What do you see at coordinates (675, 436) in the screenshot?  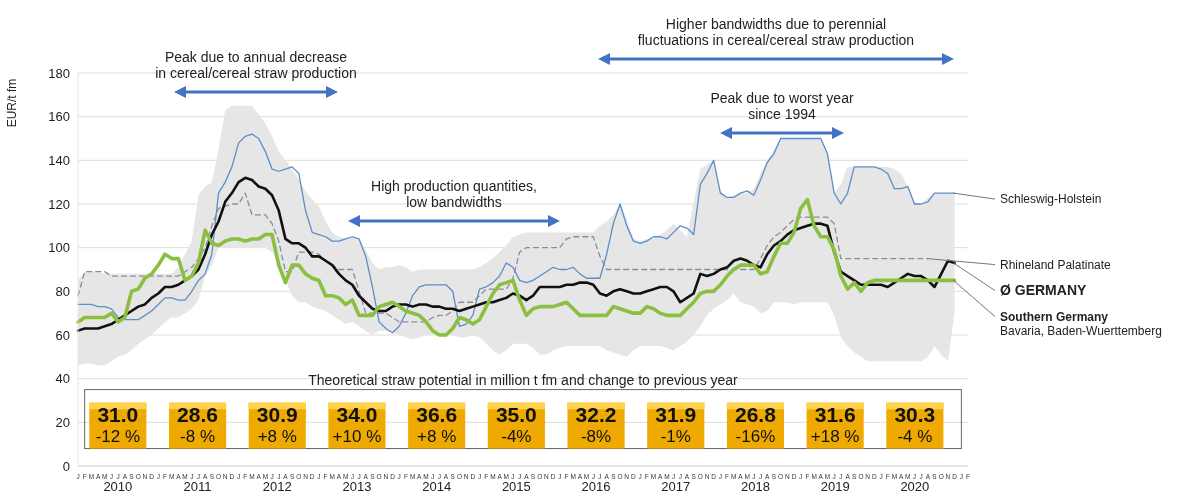 I see `annotation: -1%` at bounding box center [675, 436].